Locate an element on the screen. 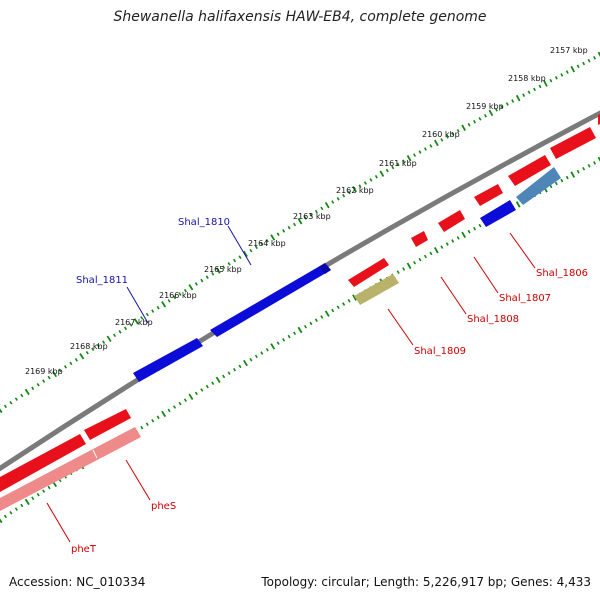 Image resolution: width=600 pixels, height=600 pixels. gene-phet is located at coordinates (43, 463).